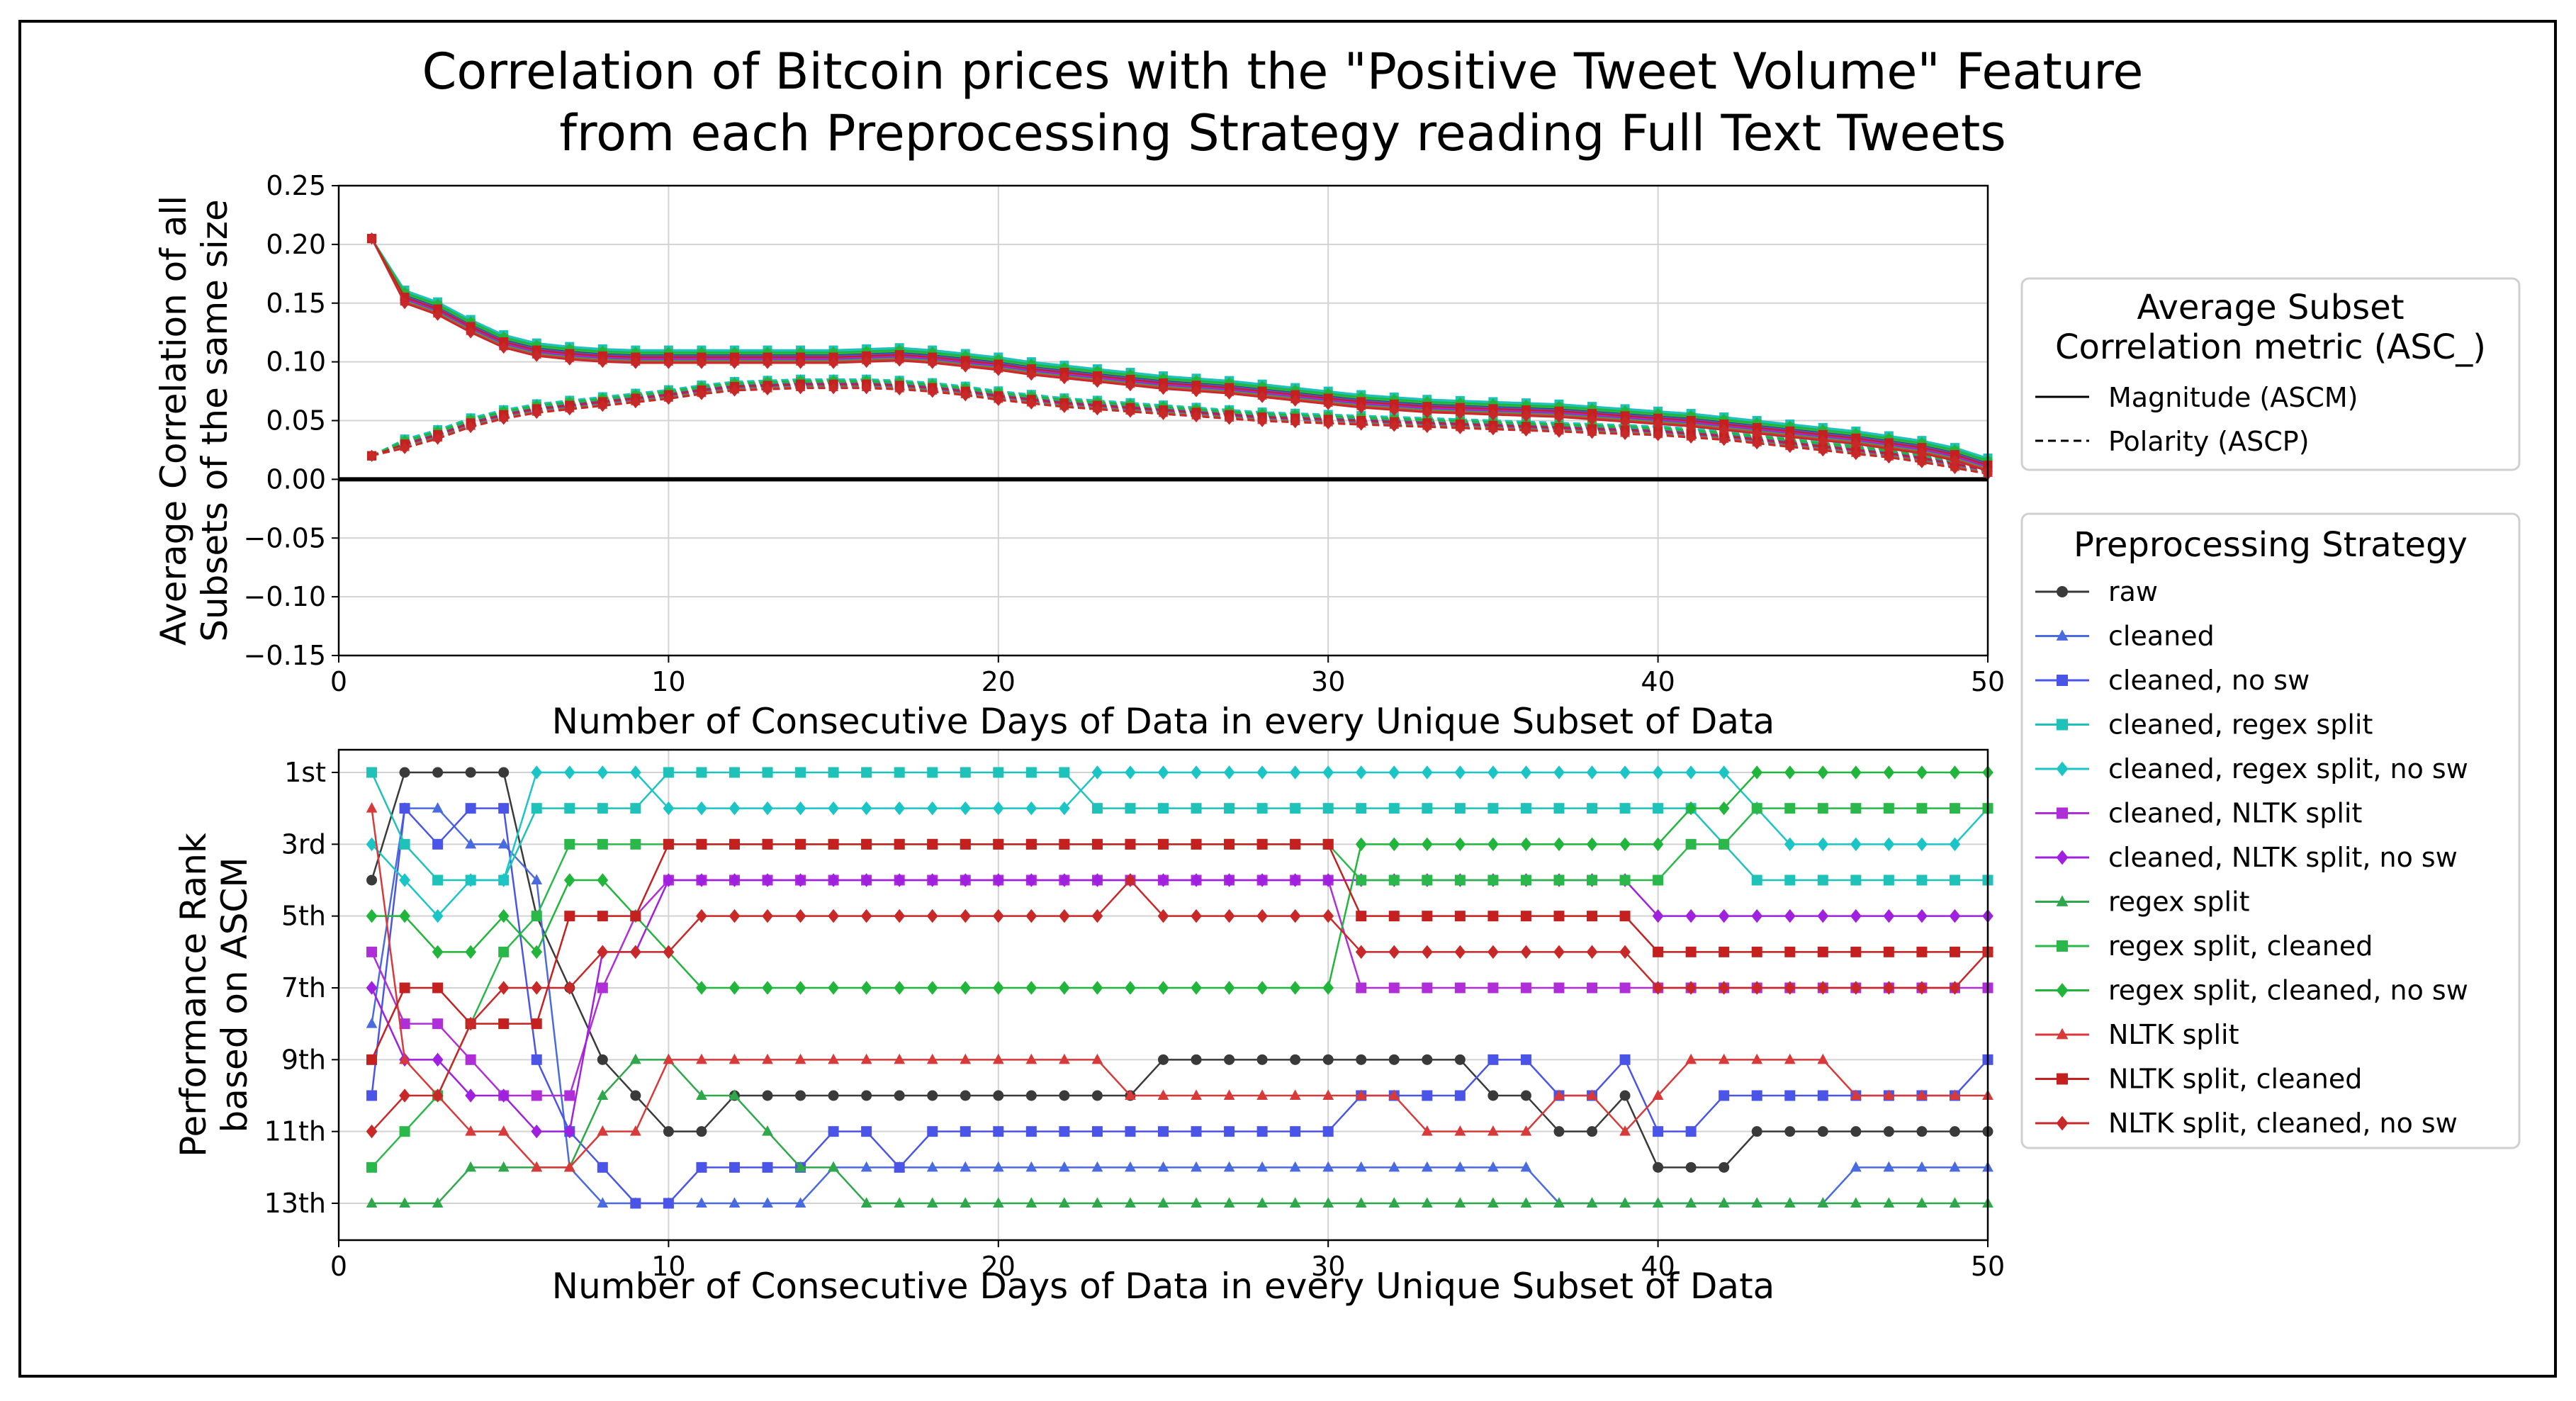  Describe the element at coordinates (2235, 813) in the screenshot. I see `legend-item-label: cleaned, NLTK split` at that location.